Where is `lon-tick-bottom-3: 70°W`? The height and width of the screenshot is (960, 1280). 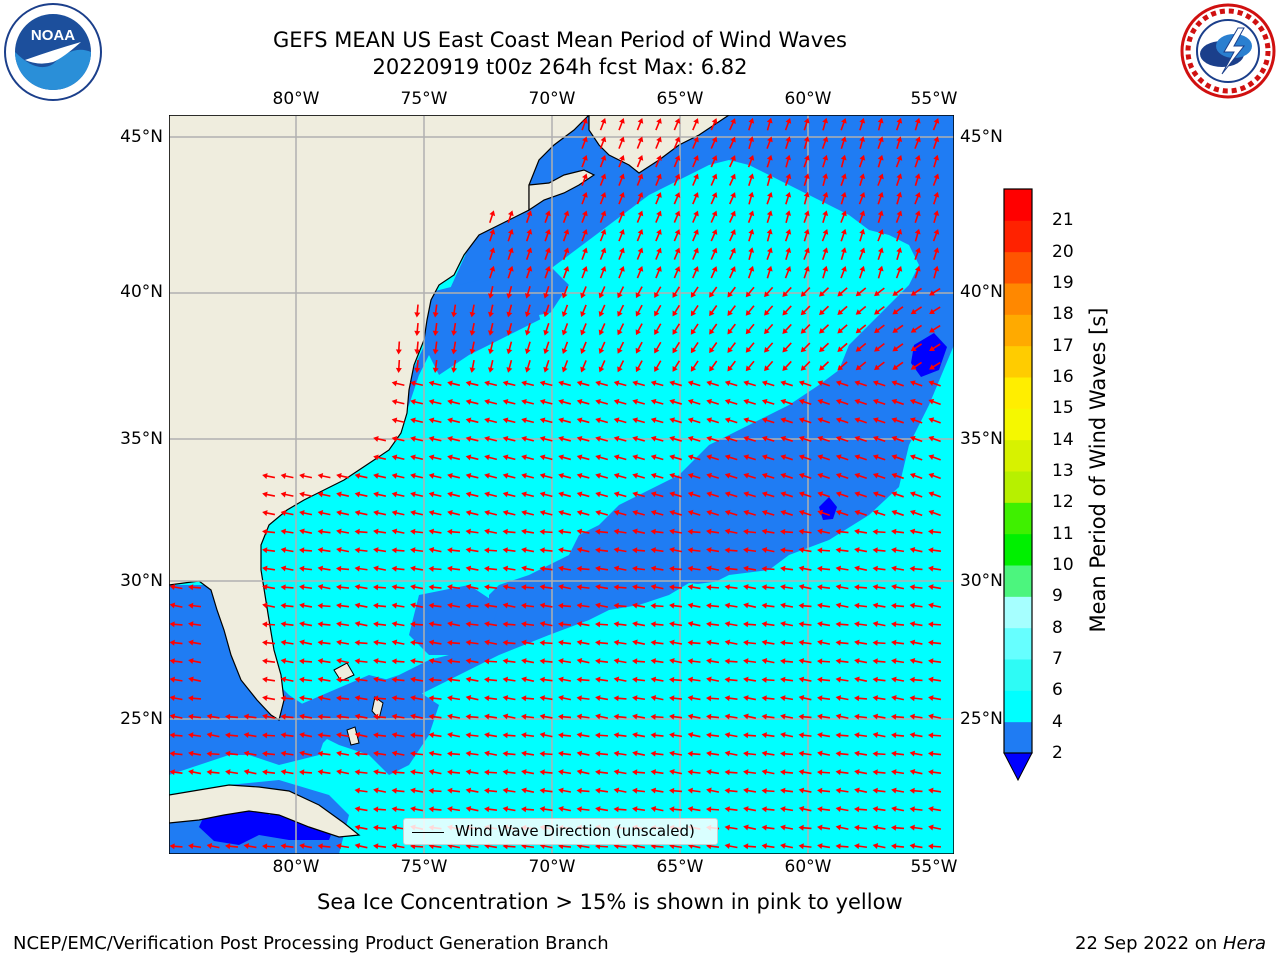
lon-tick-bottom-3: 70°W is located at coordinates (552, 867).